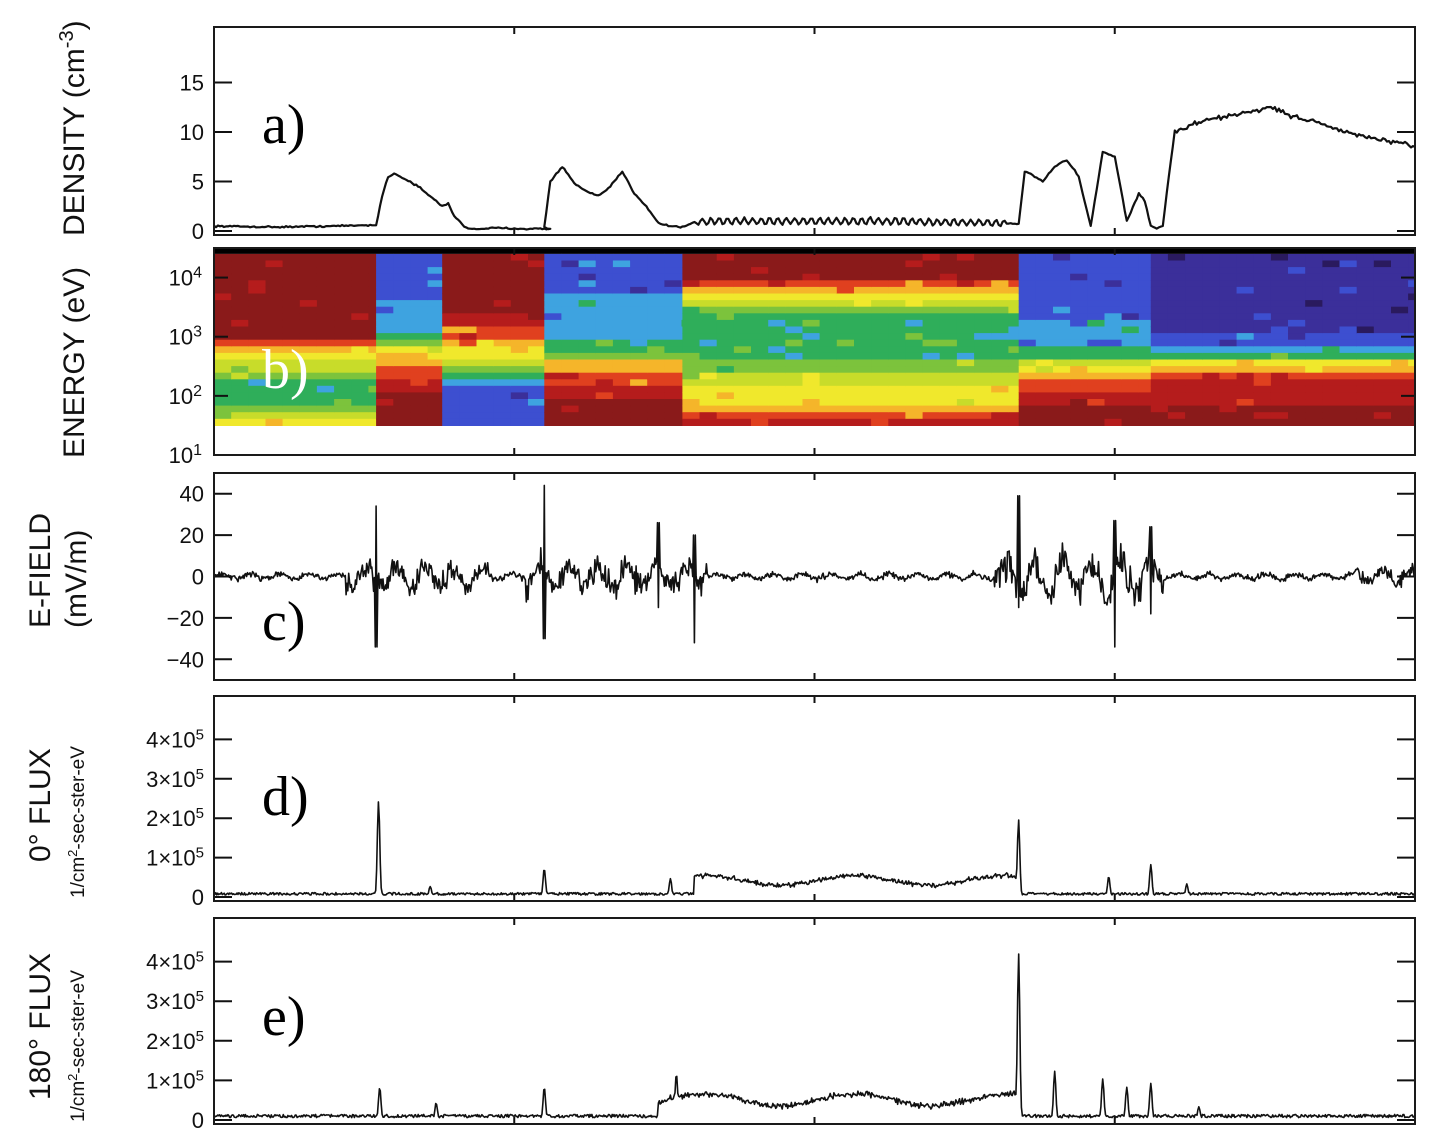 This screenshot has width=1435, height=1137. I want to click on panel-e-letter: e), so click(284, 1017).